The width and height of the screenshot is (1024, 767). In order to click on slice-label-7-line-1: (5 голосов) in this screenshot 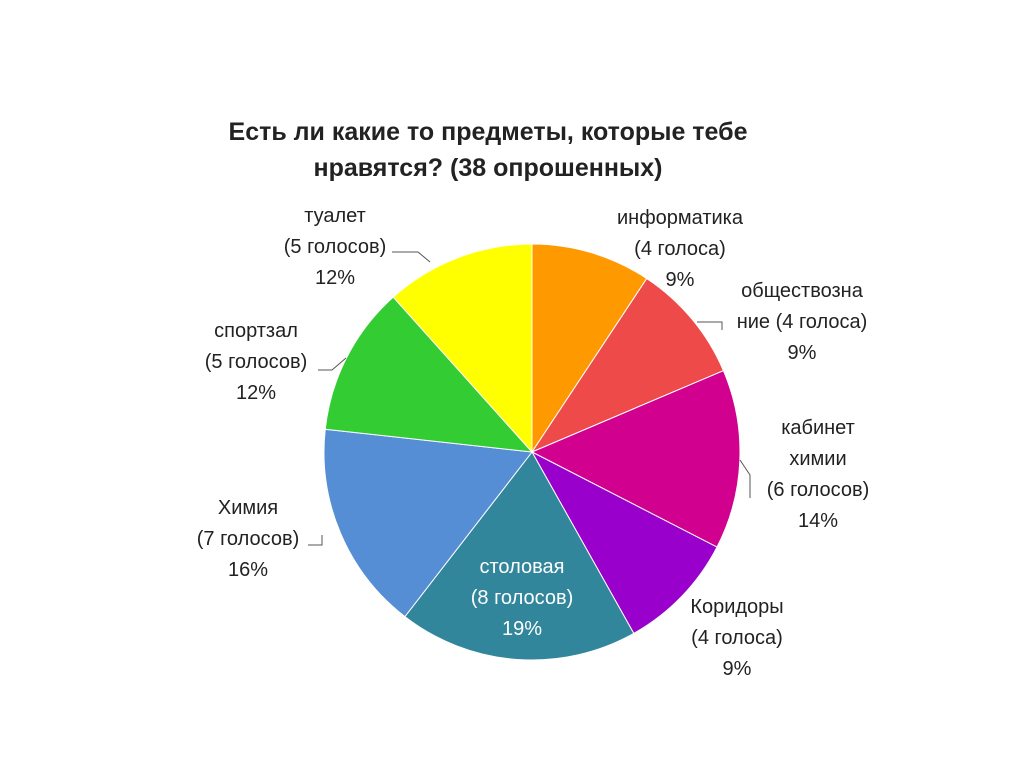, I will do `click(335, 247)`.